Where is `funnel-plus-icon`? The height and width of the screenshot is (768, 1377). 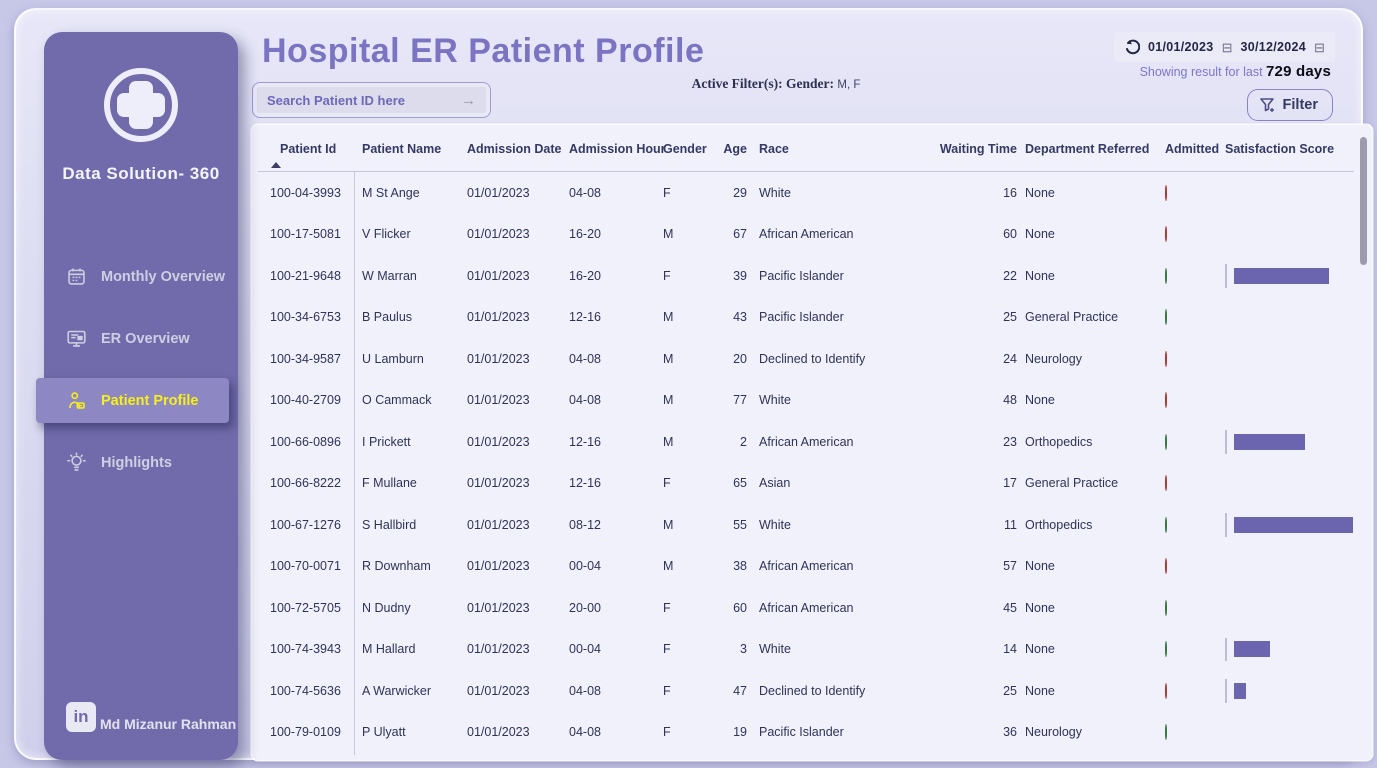
funnel-plus-icon is located at coordinates (1268, 105).